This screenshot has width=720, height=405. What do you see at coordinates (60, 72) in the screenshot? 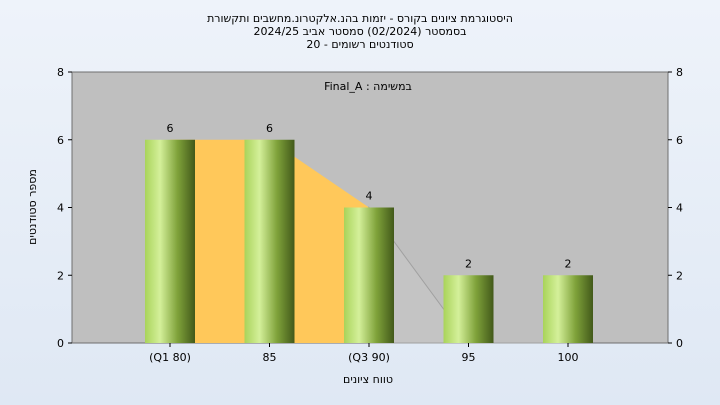
I see `y-tick-left-label-8: 8` at bounding box center [60, 72].